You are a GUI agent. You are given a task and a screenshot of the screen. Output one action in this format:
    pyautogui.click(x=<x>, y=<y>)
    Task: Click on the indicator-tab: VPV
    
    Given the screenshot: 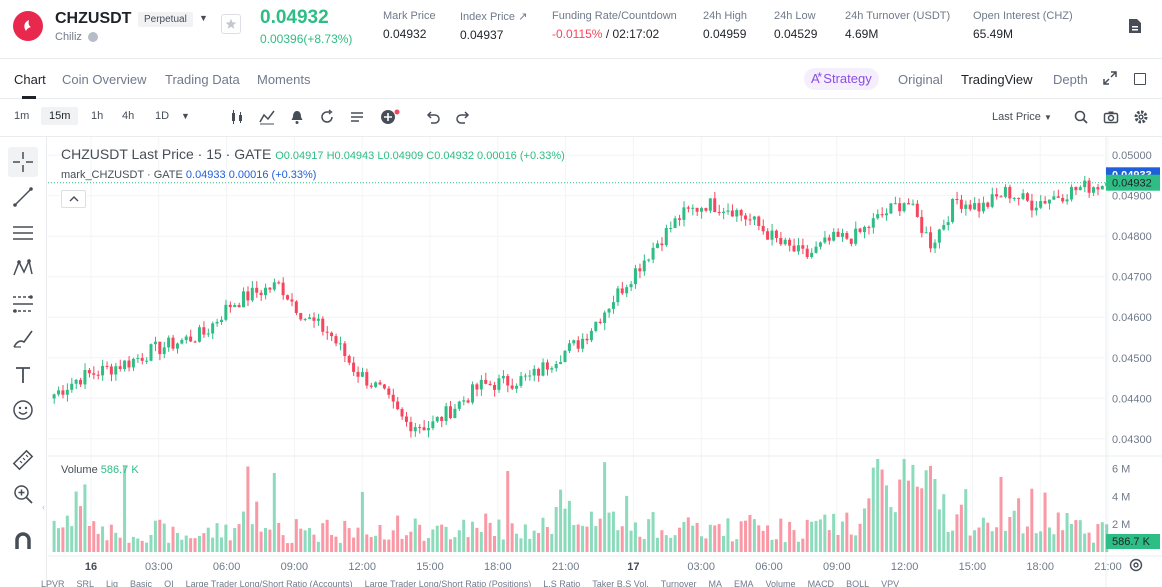 What is the action you would take?
    pyautogui.click(x=890, y=583)
    